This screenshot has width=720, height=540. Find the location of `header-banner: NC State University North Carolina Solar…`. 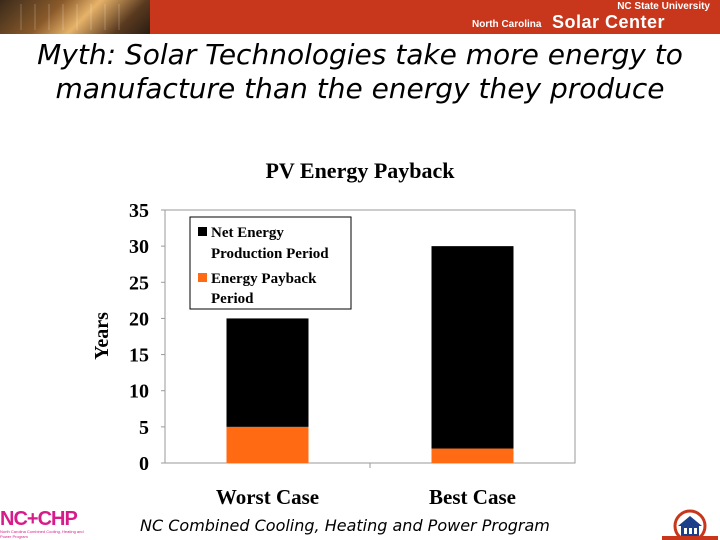

header-banner: NC State University North Carolina Solar… is located at coordinates (360, 17).